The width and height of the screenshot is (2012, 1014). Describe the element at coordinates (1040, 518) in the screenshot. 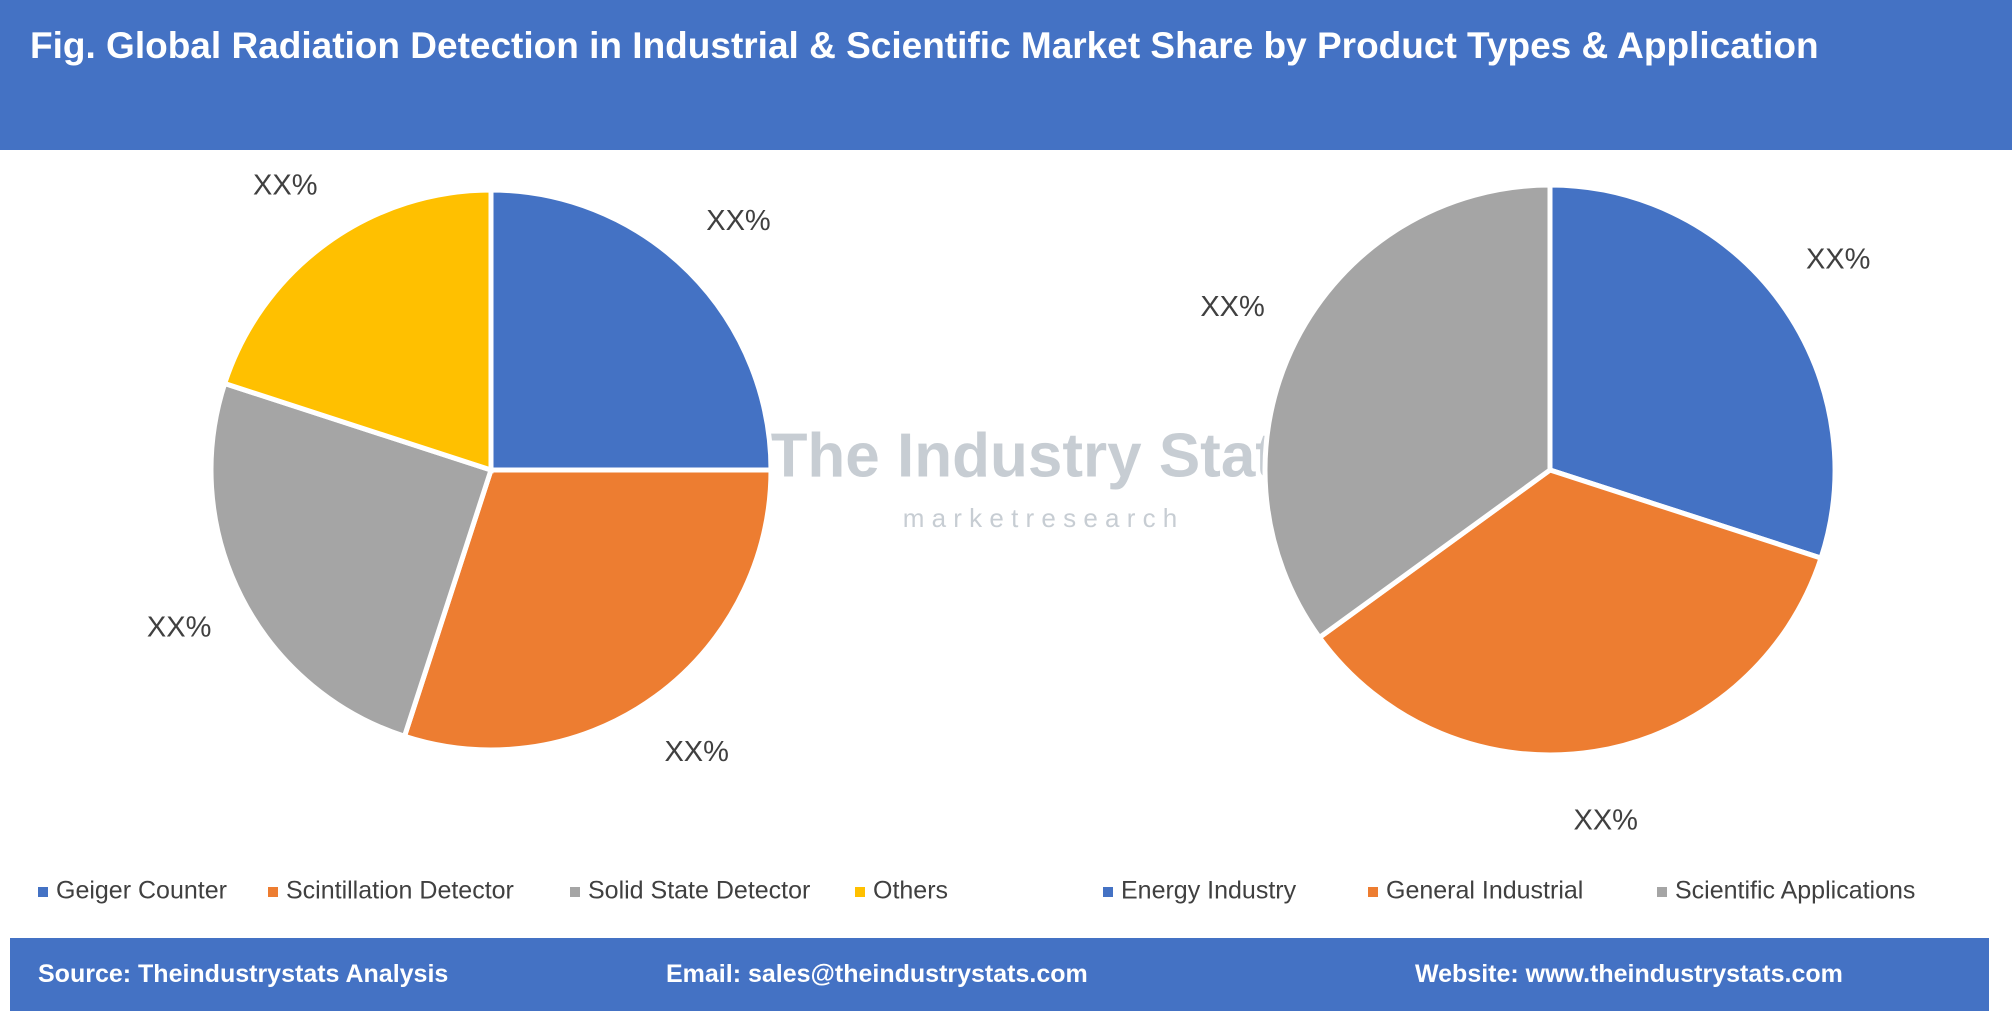

I see `watermark-tagline: m a r k e t r e s e a r c h` at that location.